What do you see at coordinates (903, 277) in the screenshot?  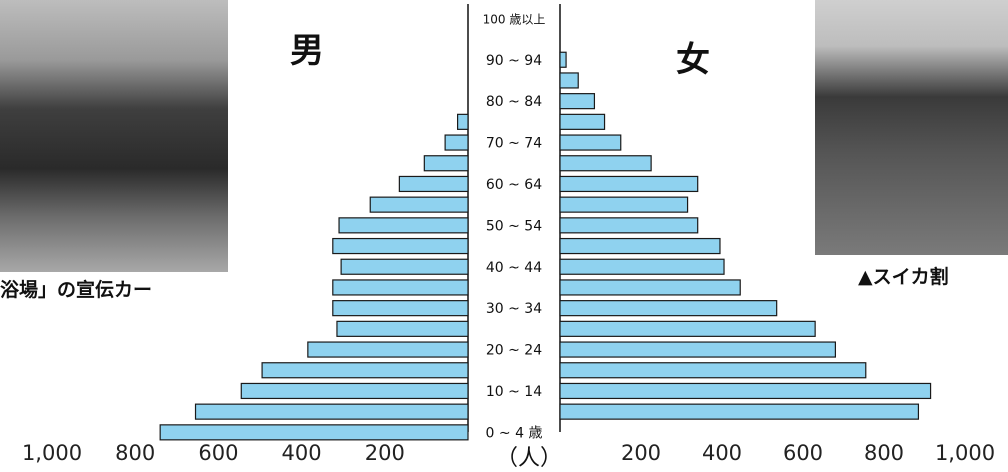 I see `right-photo-caption: ▲スイカ割` at bounding box center [903, 277].